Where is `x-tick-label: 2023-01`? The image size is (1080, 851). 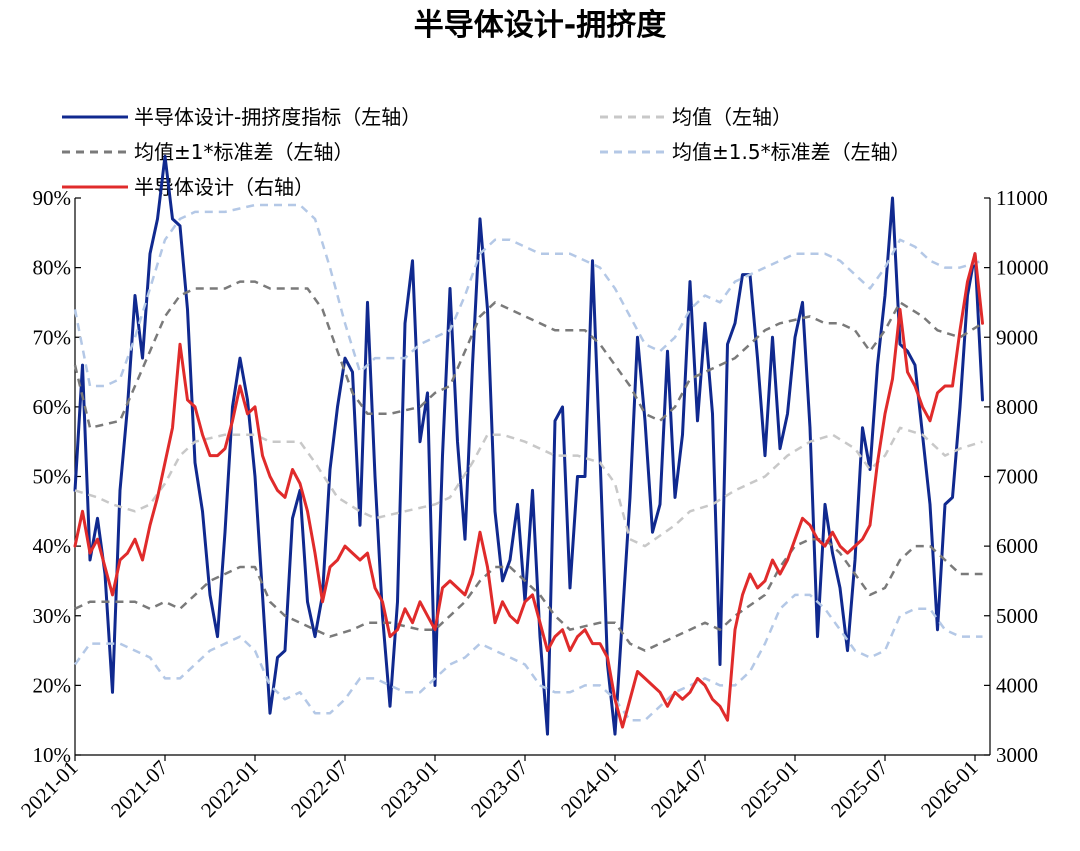
x-tick-label: 2023-01 is located at coordinates (409, 789).